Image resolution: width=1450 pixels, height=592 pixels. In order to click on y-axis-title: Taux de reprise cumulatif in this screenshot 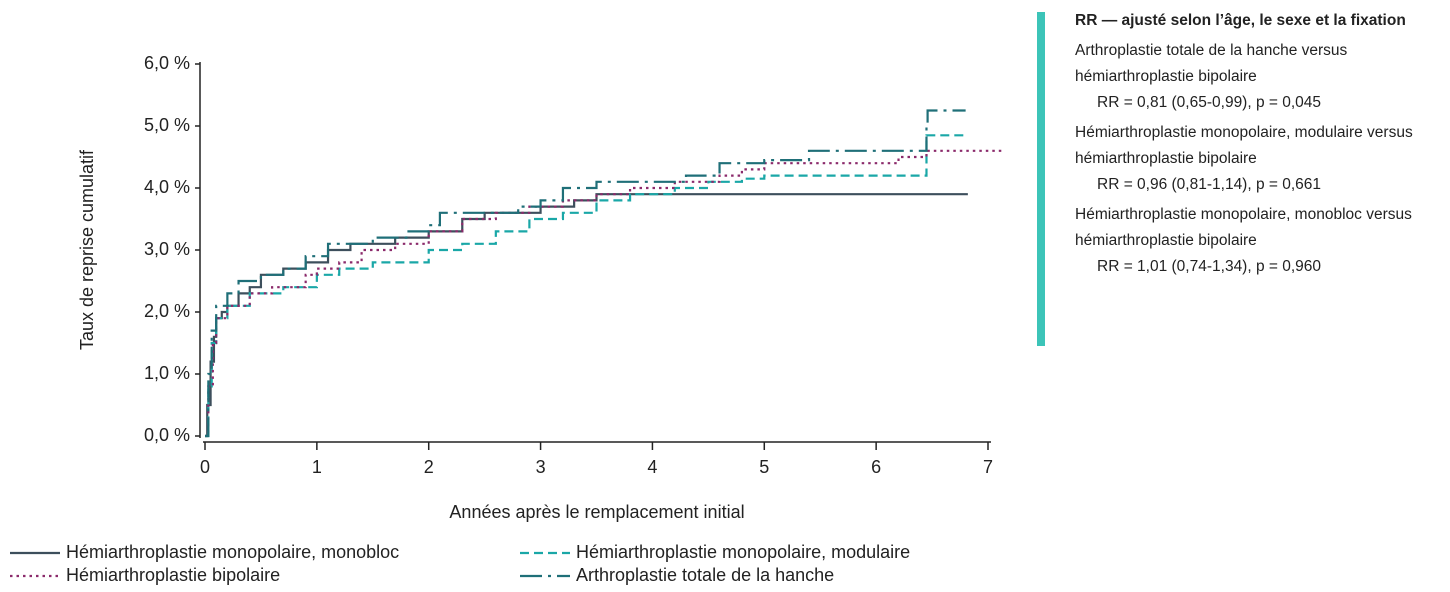, I will do `click(87, 249)`.